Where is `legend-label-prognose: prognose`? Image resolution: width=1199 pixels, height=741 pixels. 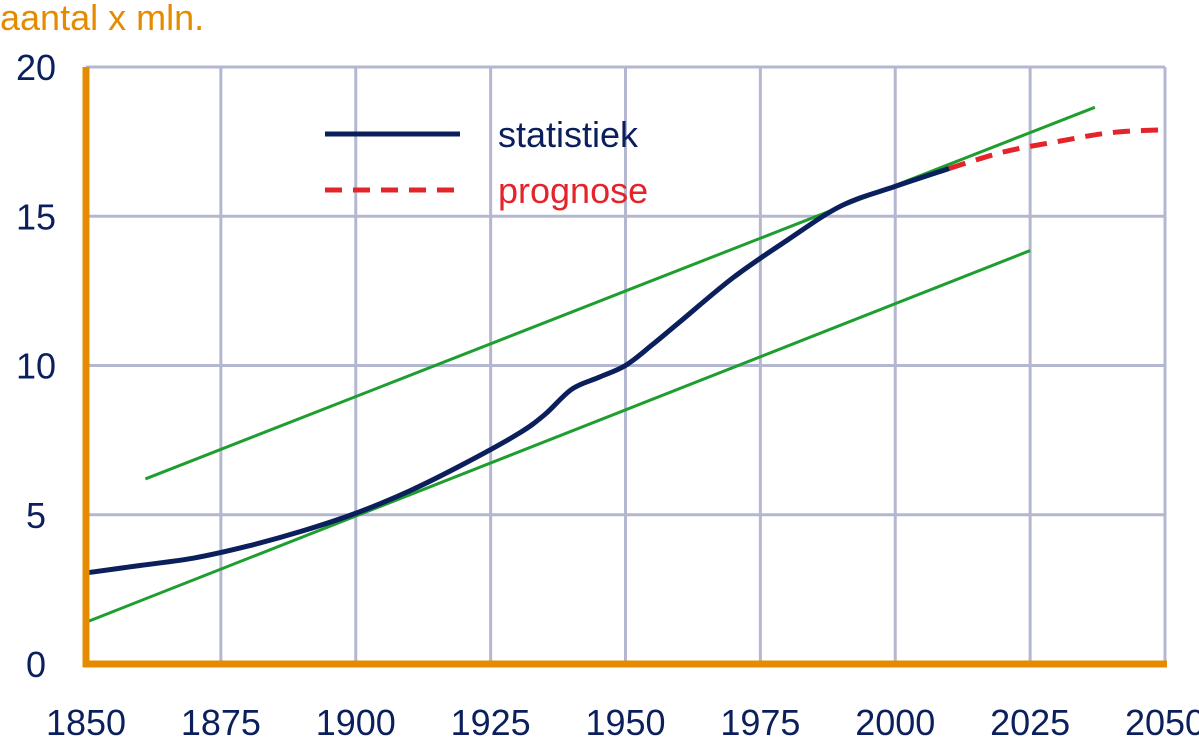 legend-label-prognose: prognose is located at coordinates (573, 190).